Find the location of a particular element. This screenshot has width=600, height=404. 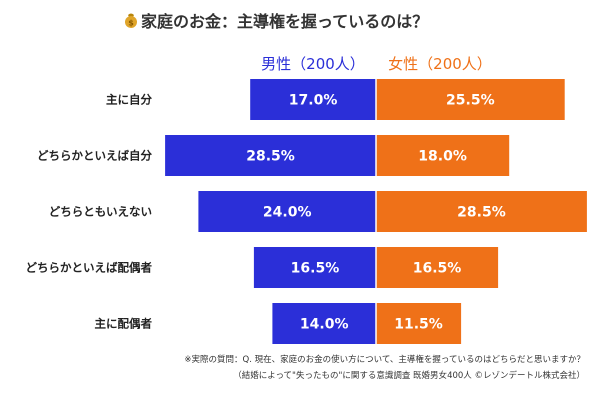

male-bar-value-label: 16.5% is located at coordinates (315, 269).